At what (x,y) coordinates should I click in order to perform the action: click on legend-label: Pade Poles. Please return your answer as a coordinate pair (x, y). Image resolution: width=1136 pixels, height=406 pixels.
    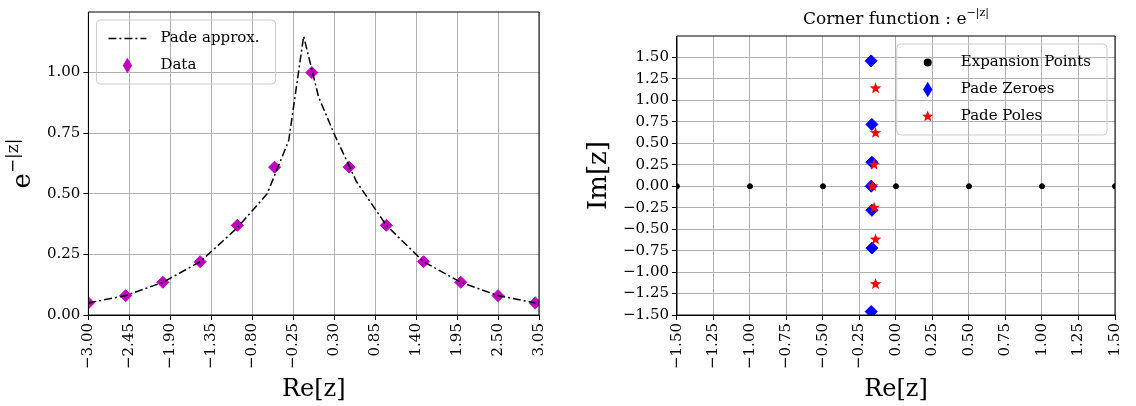
    Looking at the image, I should click on (1001, 115).